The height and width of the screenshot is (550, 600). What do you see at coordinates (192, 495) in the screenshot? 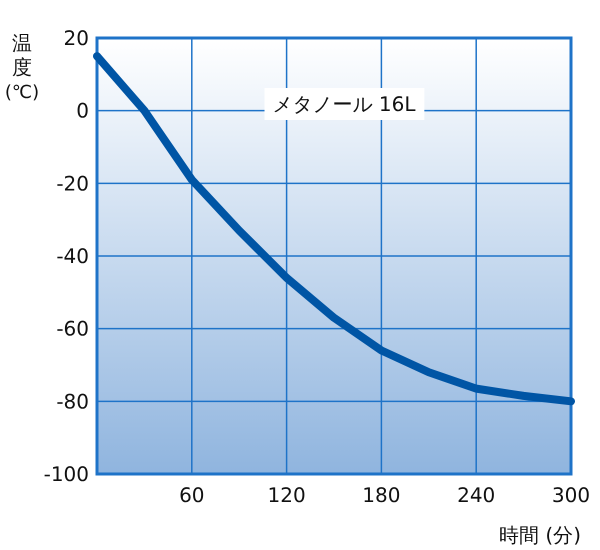
I see `x-tick-label: 60` at bounding box center [192, 495].